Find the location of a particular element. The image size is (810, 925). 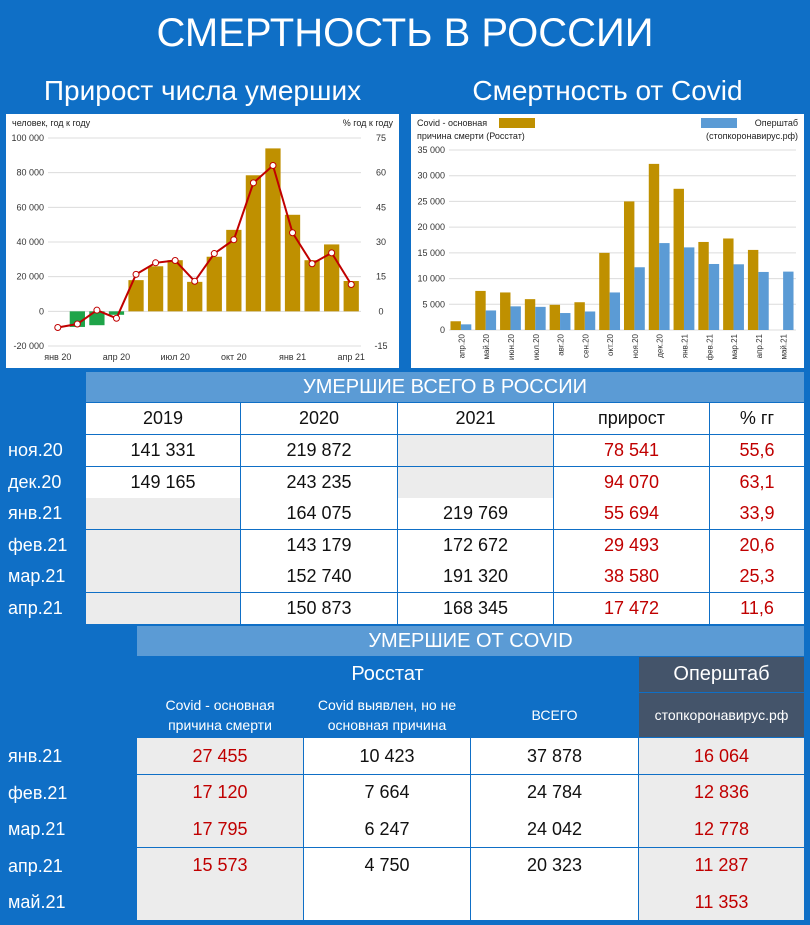

table1-col-header: 2020 is located at coordinates (319, 418).